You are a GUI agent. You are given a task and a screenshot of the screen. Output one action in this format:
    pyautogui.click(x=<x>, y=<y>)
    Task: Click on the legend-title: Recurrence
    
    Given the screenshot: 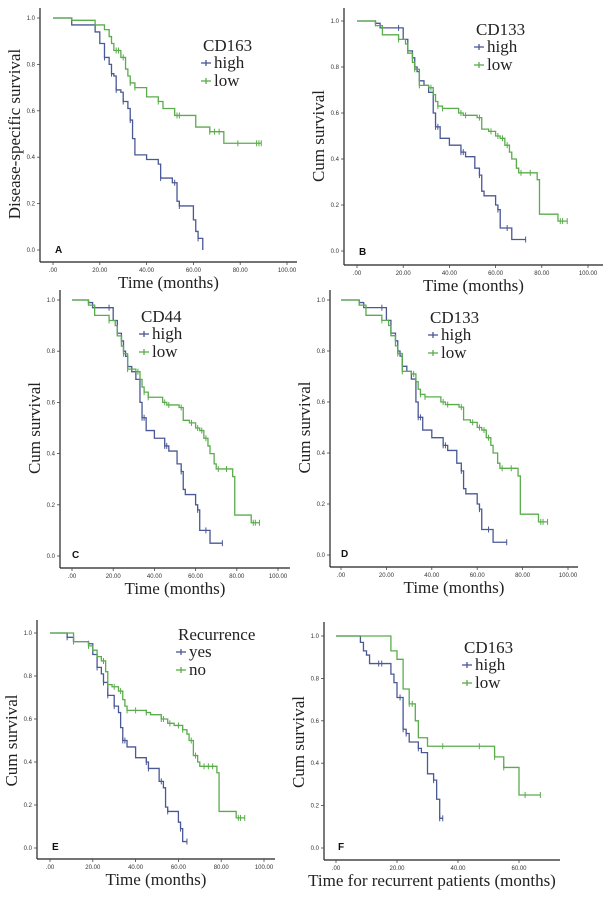 What is the action you would take?
    pyautogui.click(x=216, y=634)
    